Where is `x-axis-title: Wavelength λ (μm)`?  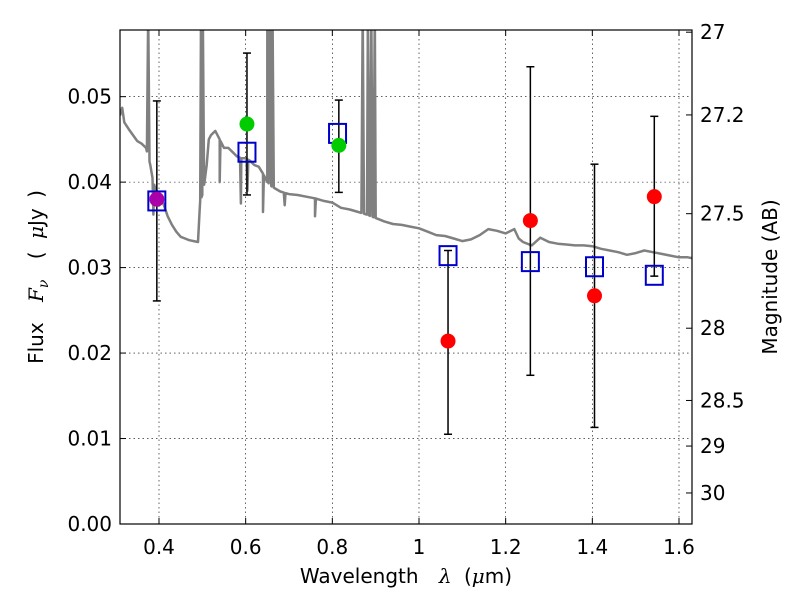 x-axis-title: Wavelength λ (μm) is located at coordinates (406, 576).